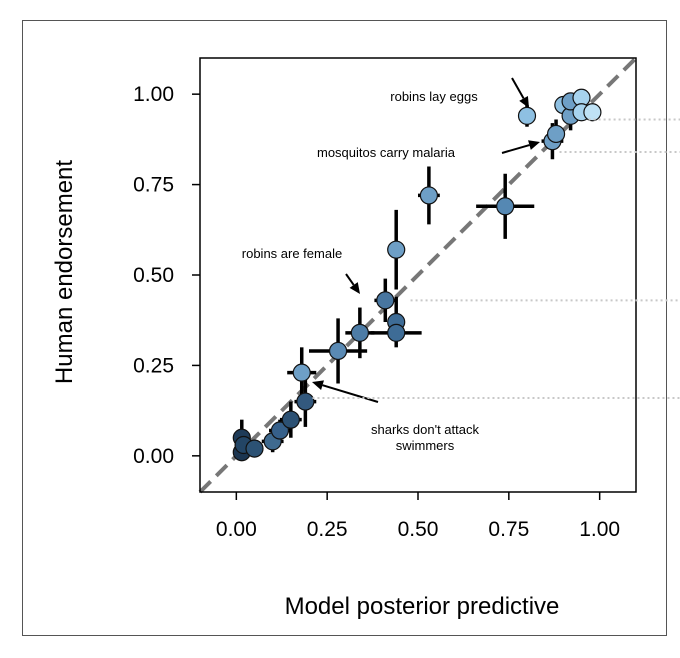 This screenshot has width=680, height=658. I want to click on x-tick-label-1: 0.25, so click(327, 529).